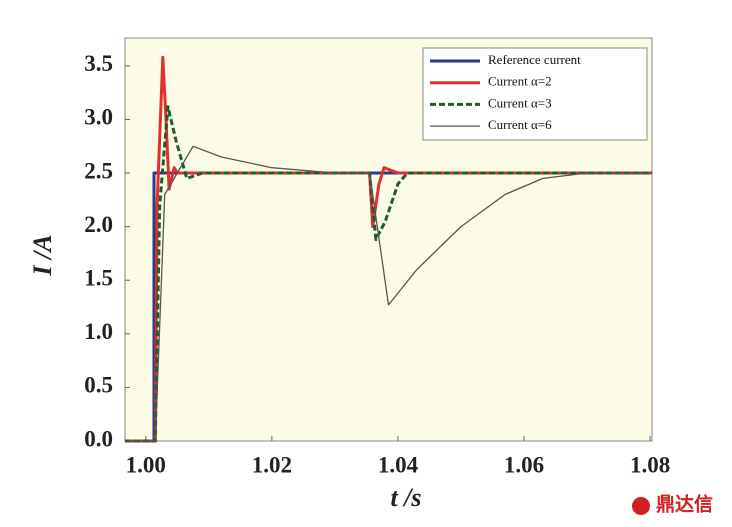 The height and width of the screenshot is (527, 732). Describe the element at coordinates (650, 464) in the screenshot. I see `x-tick-label: 1.08` at that location.